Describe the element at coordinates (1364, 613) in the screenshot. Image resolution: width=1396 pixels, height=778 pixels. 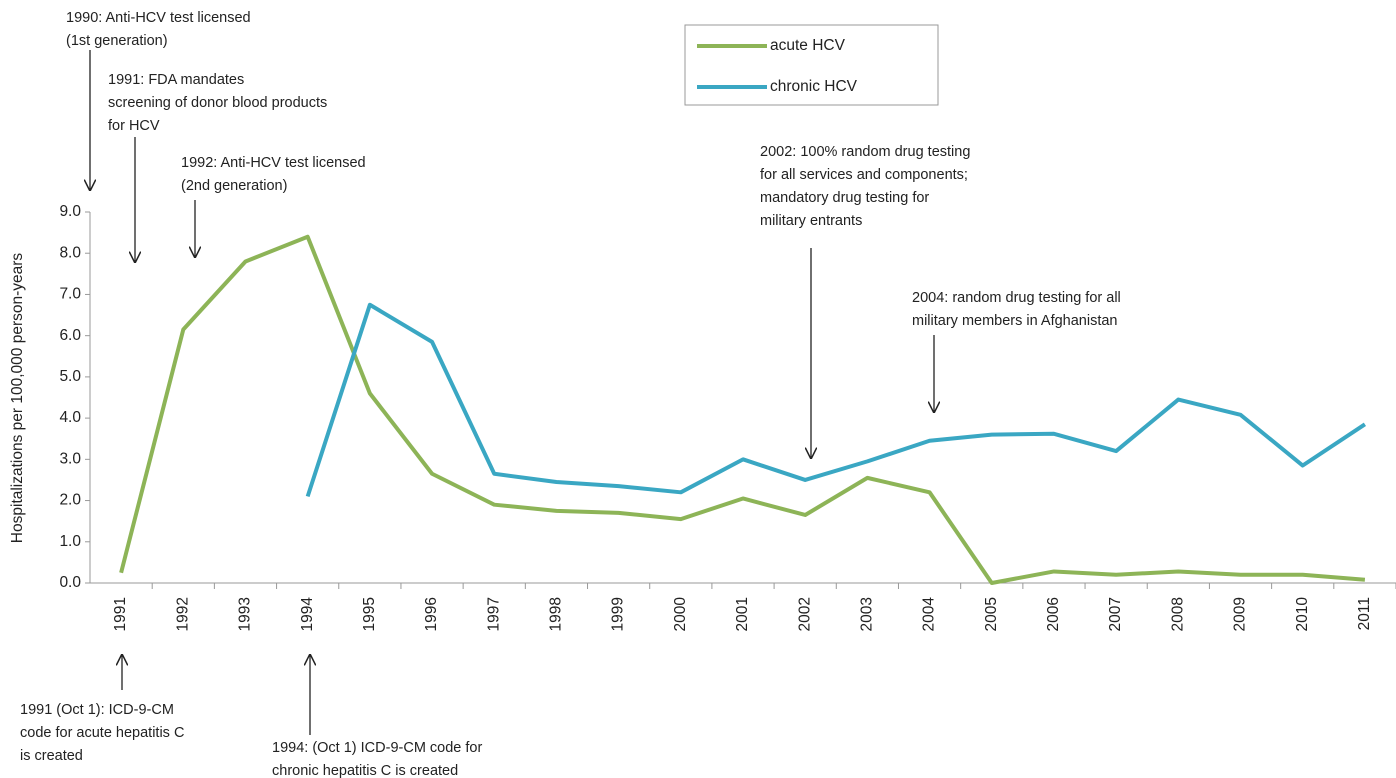
I see `x-tick-label: 2011` at that location.